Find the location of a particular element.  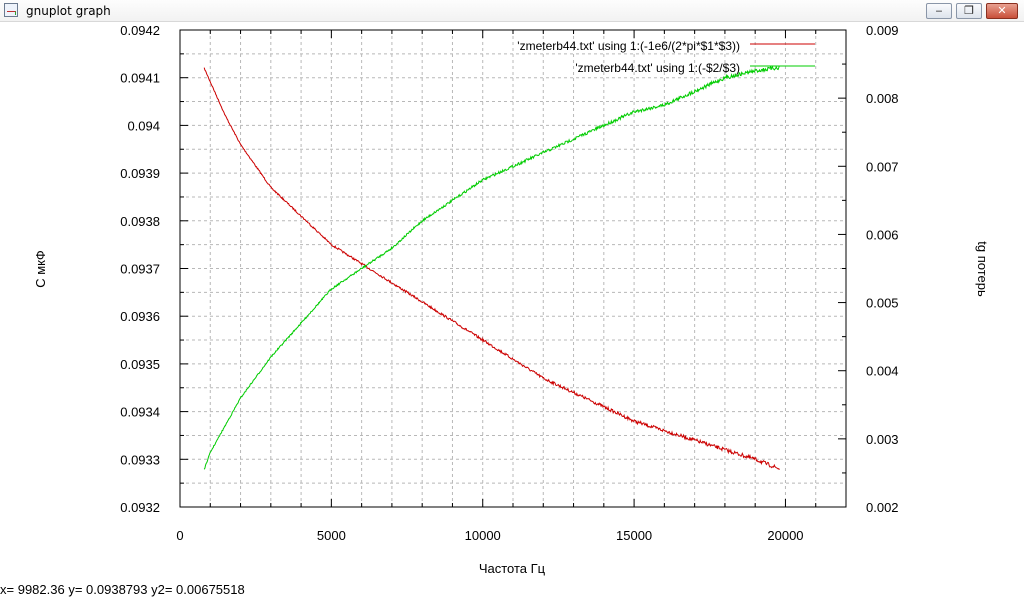

title-bar: gnuplot graph ‒ ❐ ✕ is located at coordinates (512, 11).